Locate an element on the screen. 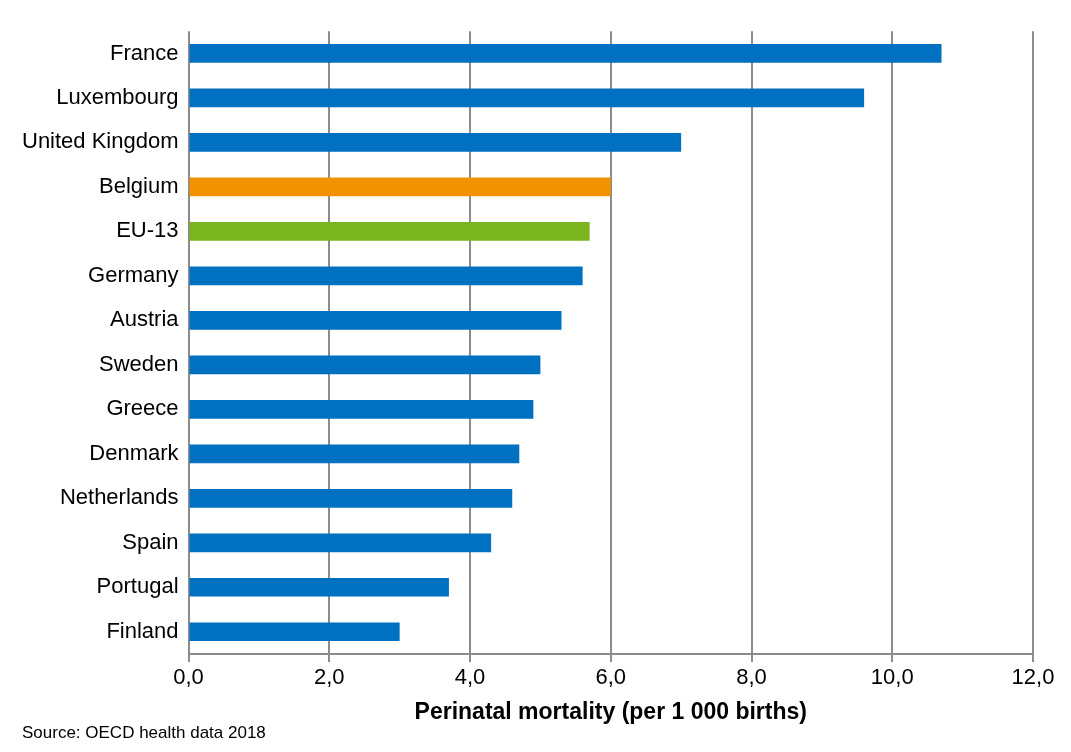 This screenshot has width=1071, height=752. x-tick-label: 10,0 is located at coordinates (892, 677).